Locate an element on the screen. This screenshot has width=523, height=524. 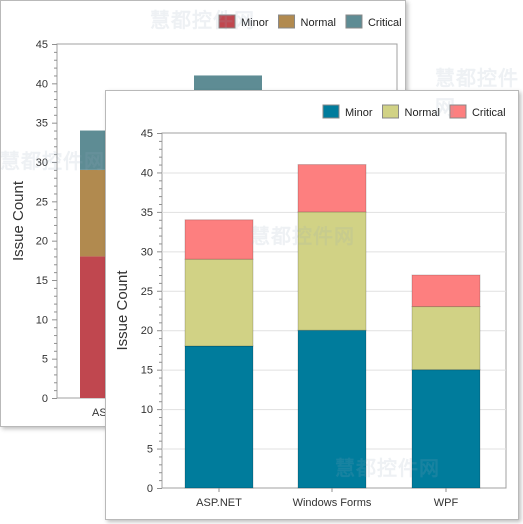
back-y-tick-label: 40 is located at coordinates (42, 84).